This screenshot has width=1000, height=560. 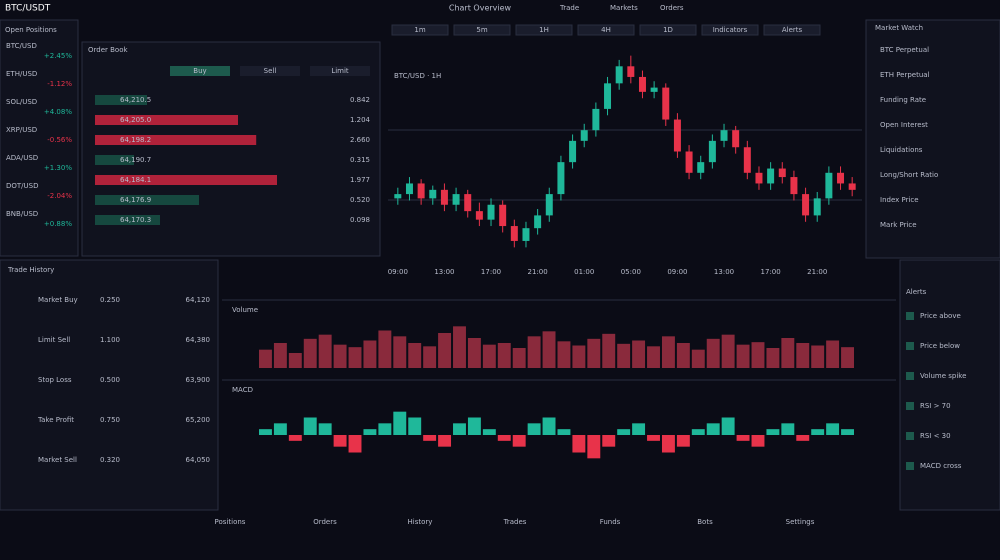 I want to click on tool-label: 1H, so click(x=544, y=30).